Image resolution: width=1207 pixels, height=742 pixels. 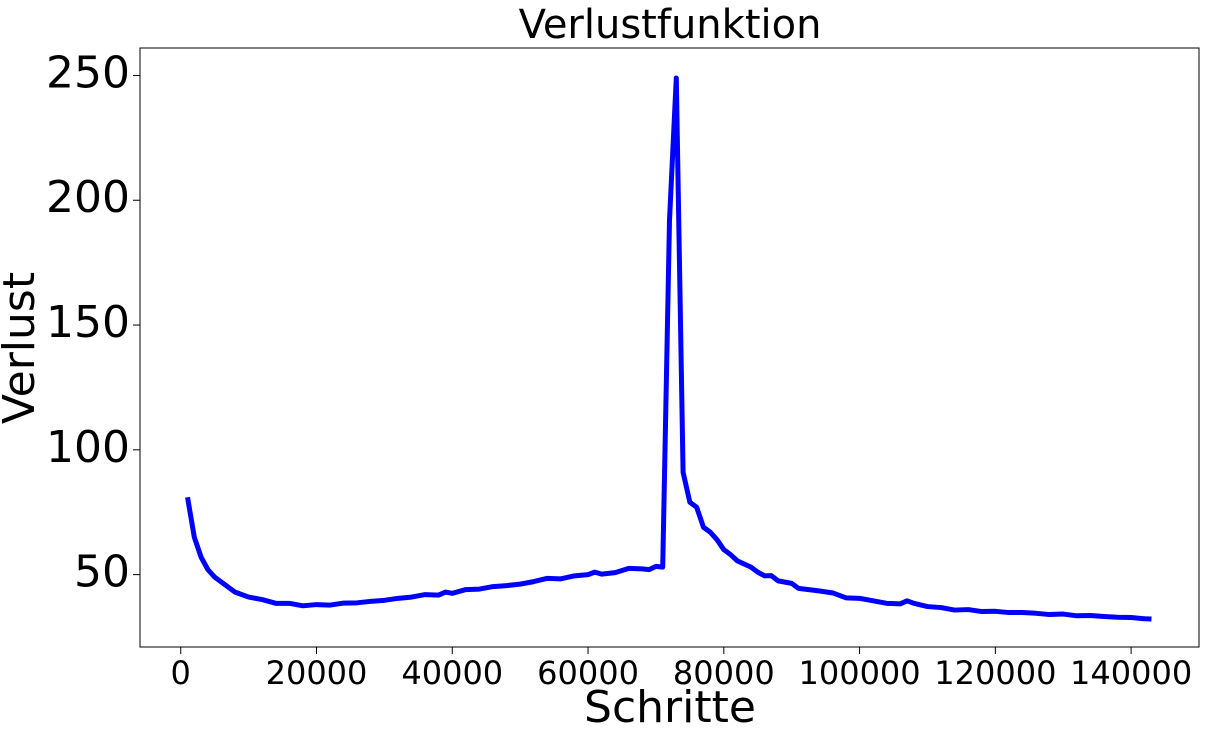 I want to click on x-tick-label: 40000, so click(x=452, y=673).